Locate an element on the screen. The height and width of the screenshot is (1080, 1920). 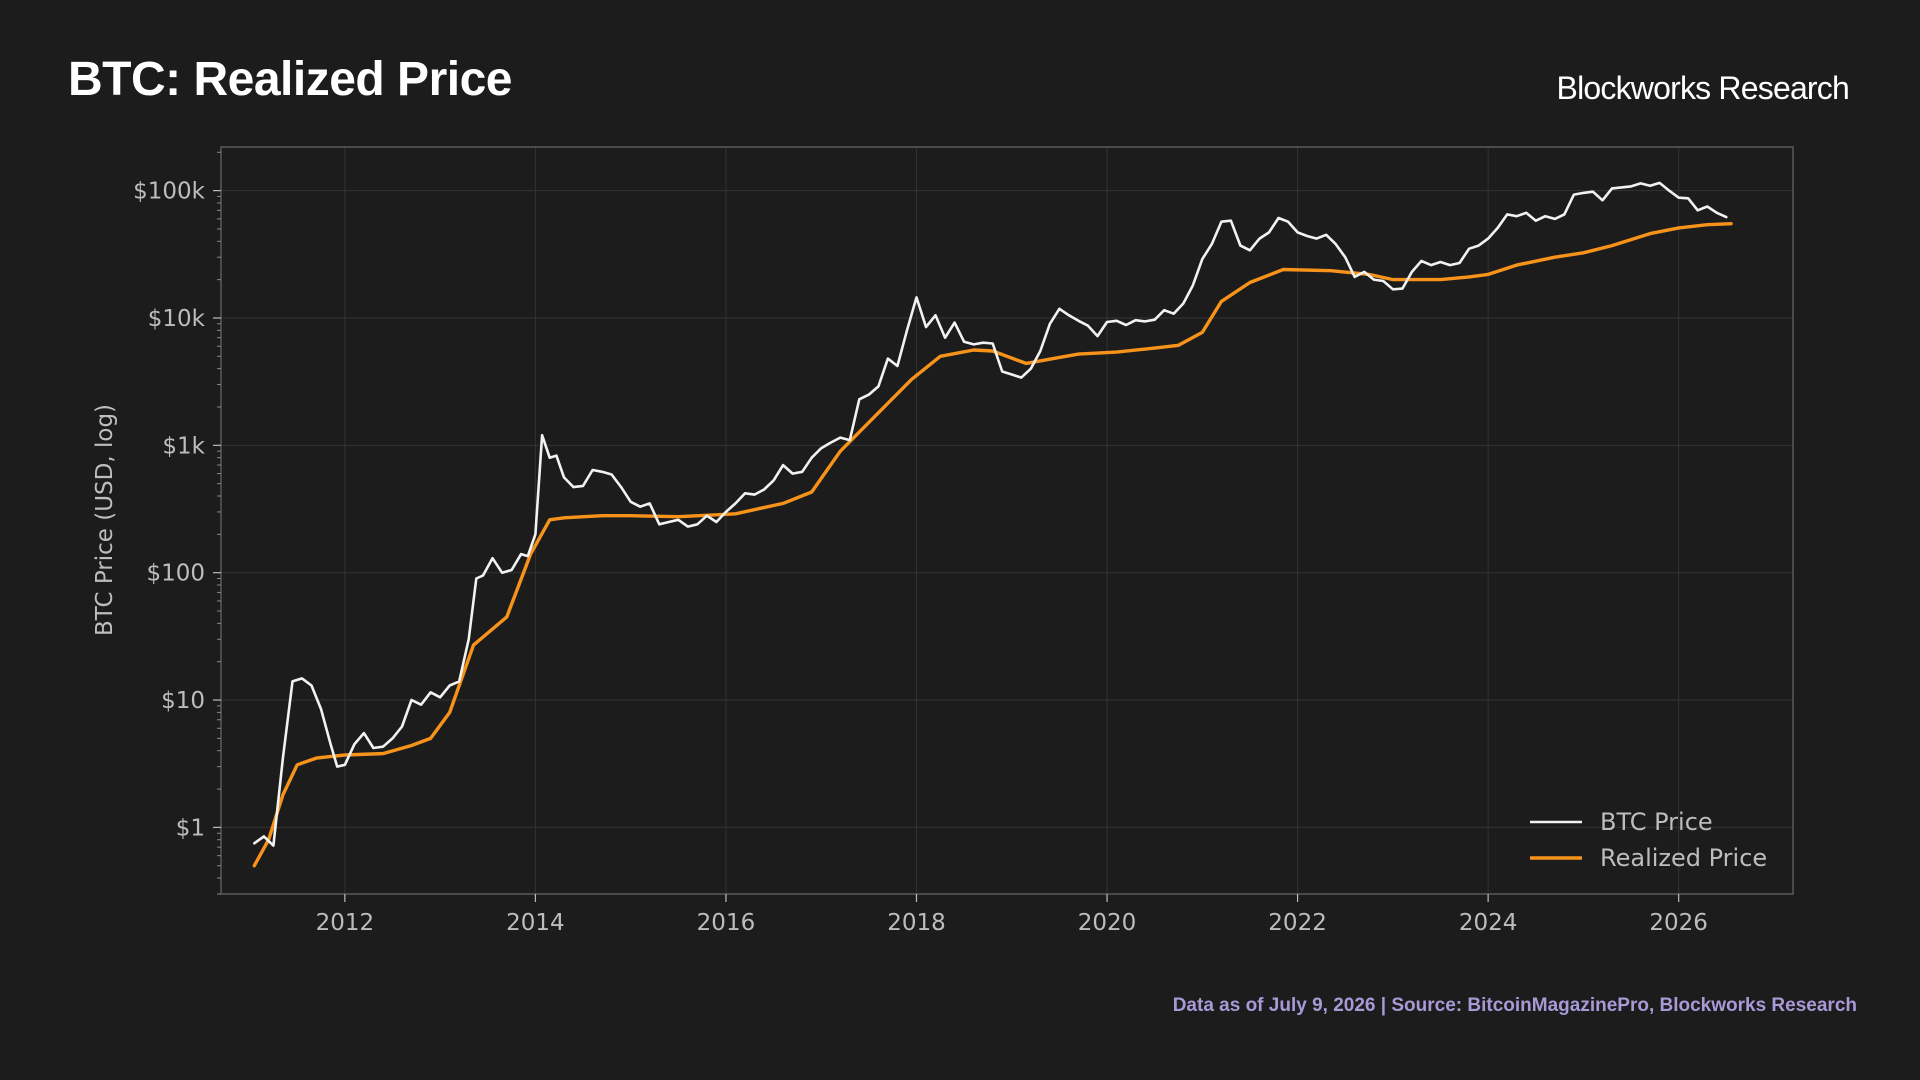
y-minor-ticks is located at coordinates (219, 523).